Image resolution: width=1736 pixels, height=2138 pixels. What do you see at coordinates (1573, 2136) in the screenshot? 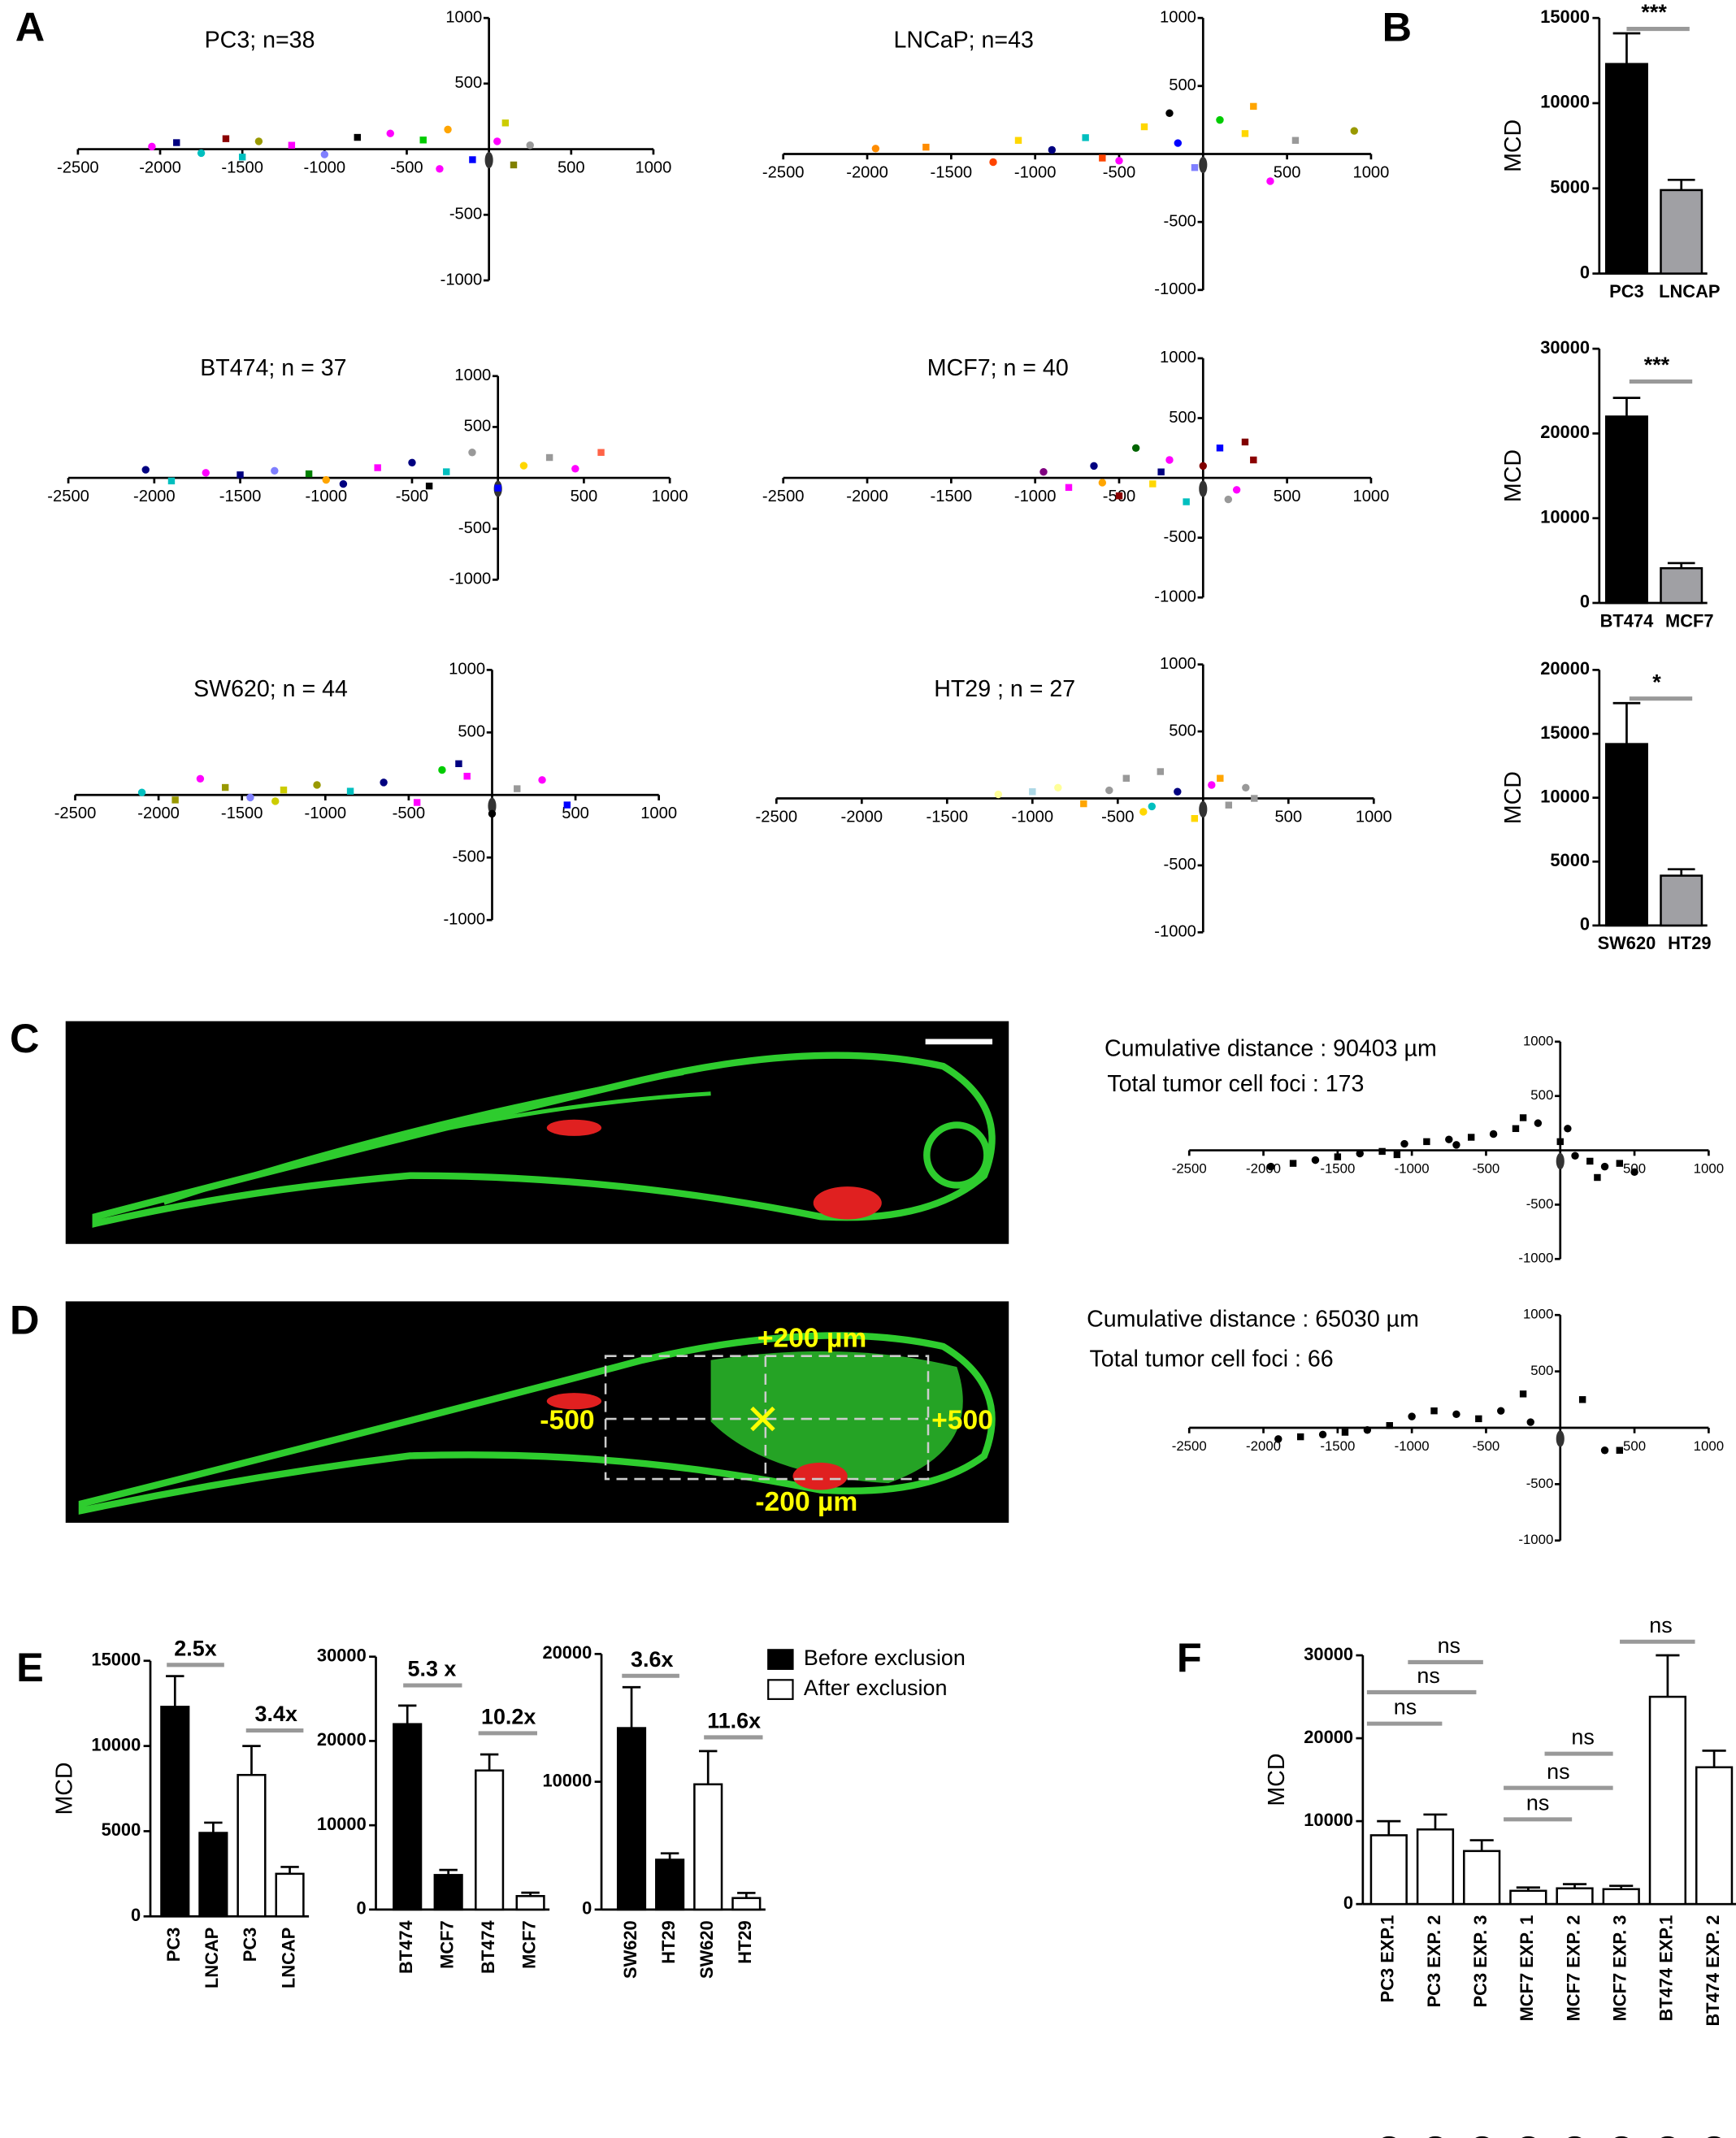
I see `x-sublabel: (n=40)` at bounding box center [1573, 2136].